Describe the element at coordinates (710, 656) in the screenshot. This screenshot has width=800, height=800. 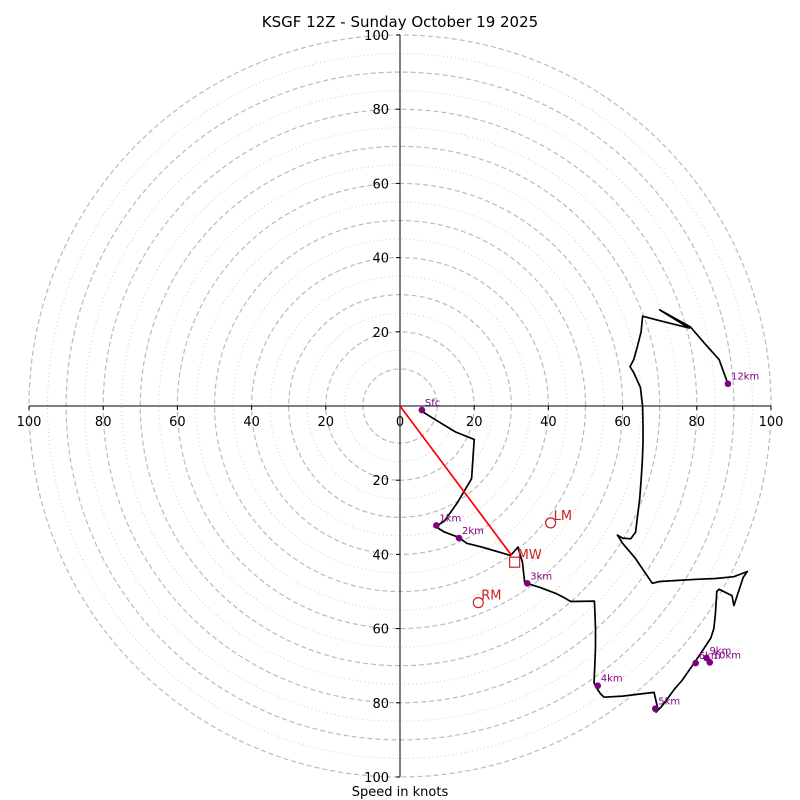
I see `height-marker-label: 6km` at that location.